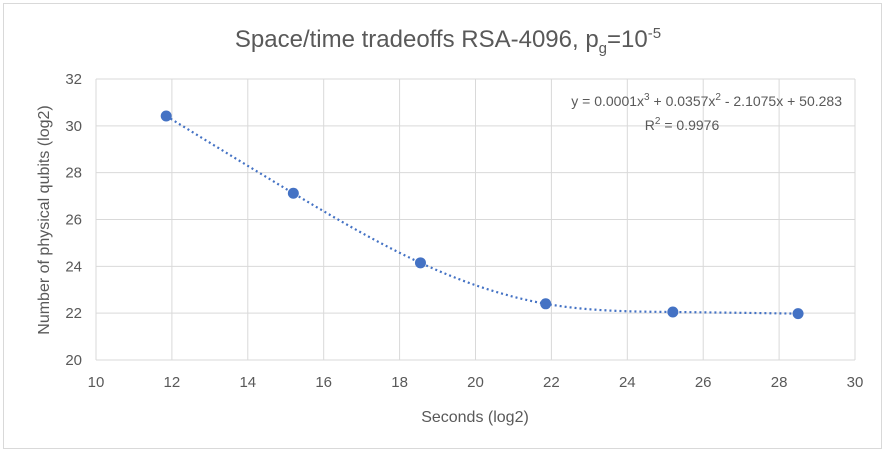  I want to click on y-tick-label: 28, so click(73, 173).